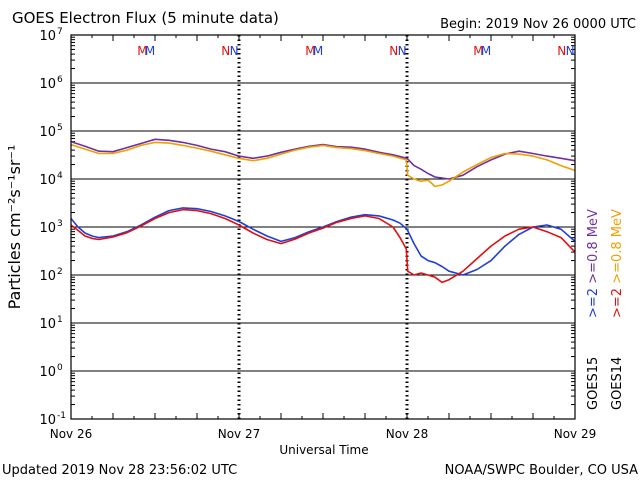 The width and height of the screenshot is (640, 480). What do you see at coordinates (407, 434) in the screenshot?
I see `x-tick-label: Nov 28` at bounding box center [407, 434].